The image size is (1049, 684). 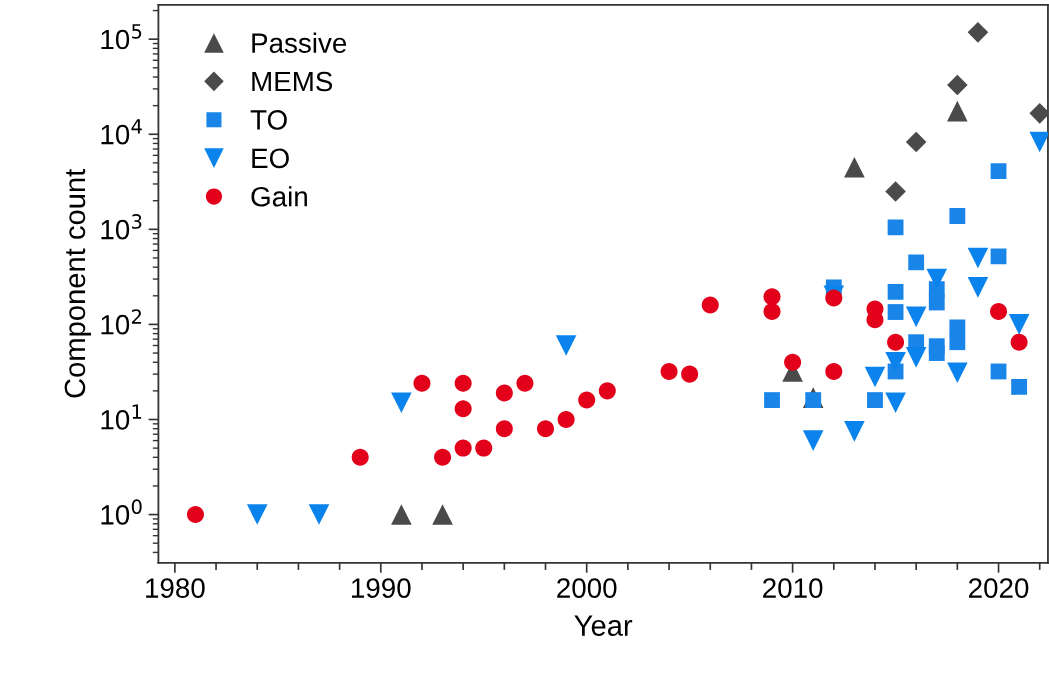 I want to click on x-tick-label: 2000, so click(x=587, y=588).